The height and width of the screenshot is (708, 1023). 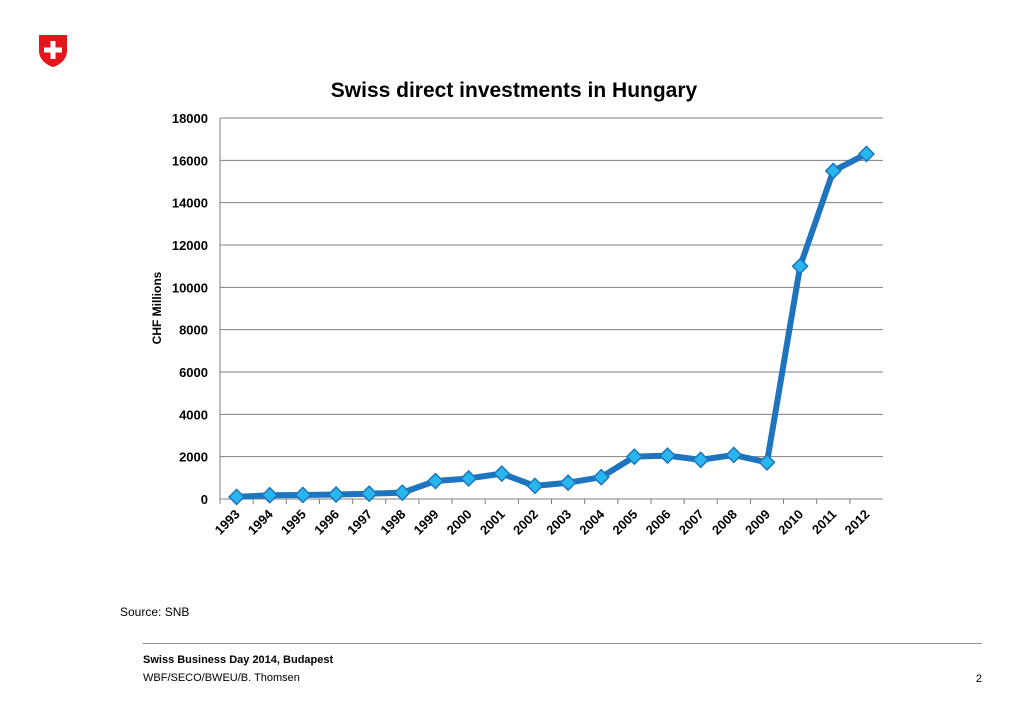 What do you see at coordinates (392, 522) in the screenshot?
I see `x-tick-label: 1998` at bounding box center [392, 522].